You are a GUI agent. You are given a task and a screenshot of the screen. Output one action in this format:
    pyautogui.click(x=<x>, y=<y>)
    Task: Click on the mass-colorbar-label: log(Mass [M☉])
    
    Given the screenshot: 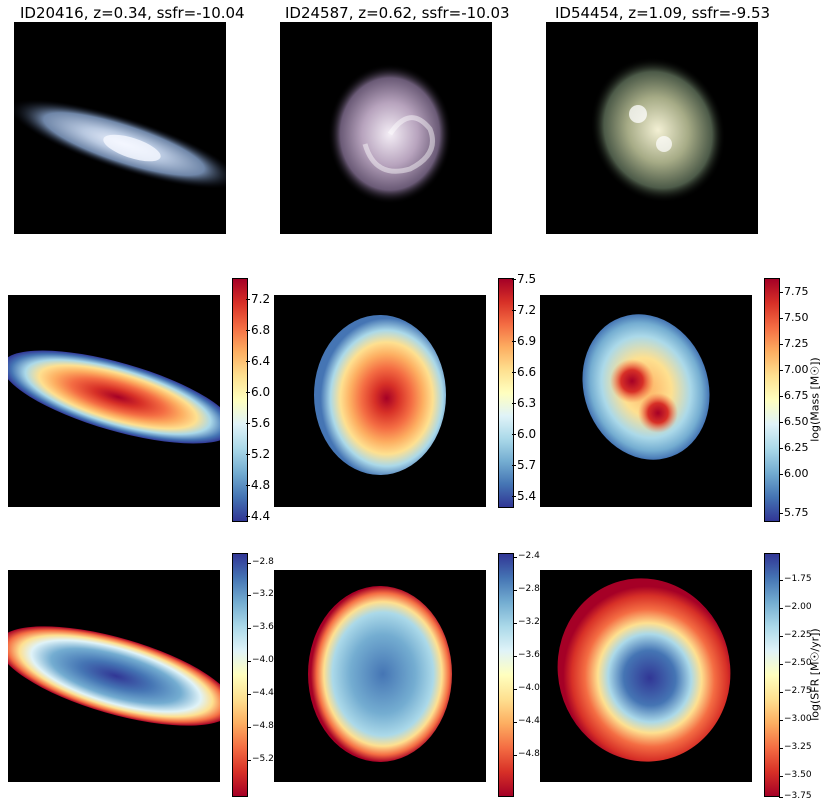 What is the action you would take?
    pyautogui.click(x=815, y=399)
    